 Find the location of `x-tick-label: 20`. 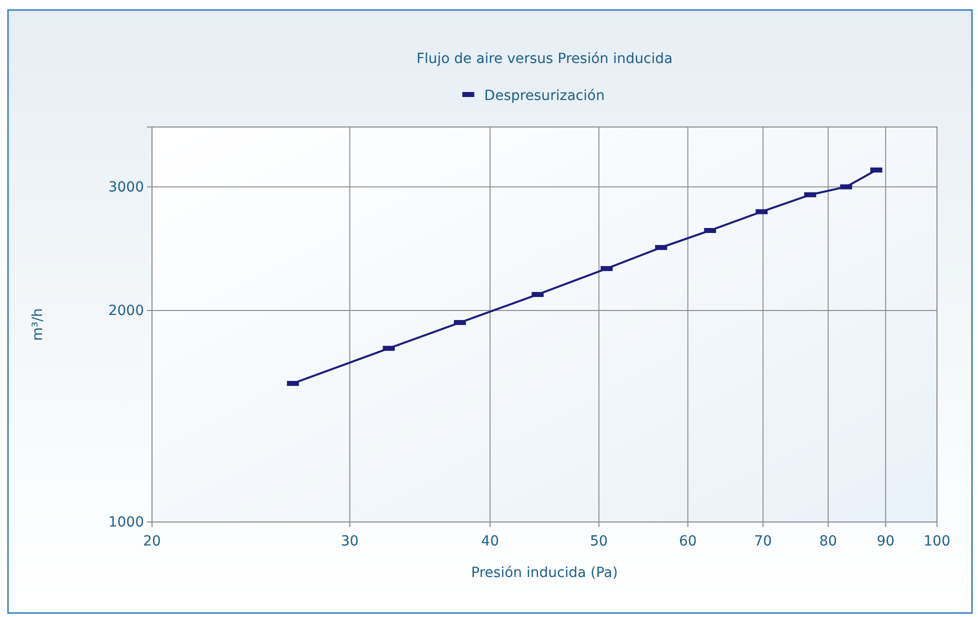

x-tick-label: 20 is located at coordinates (152, 541).